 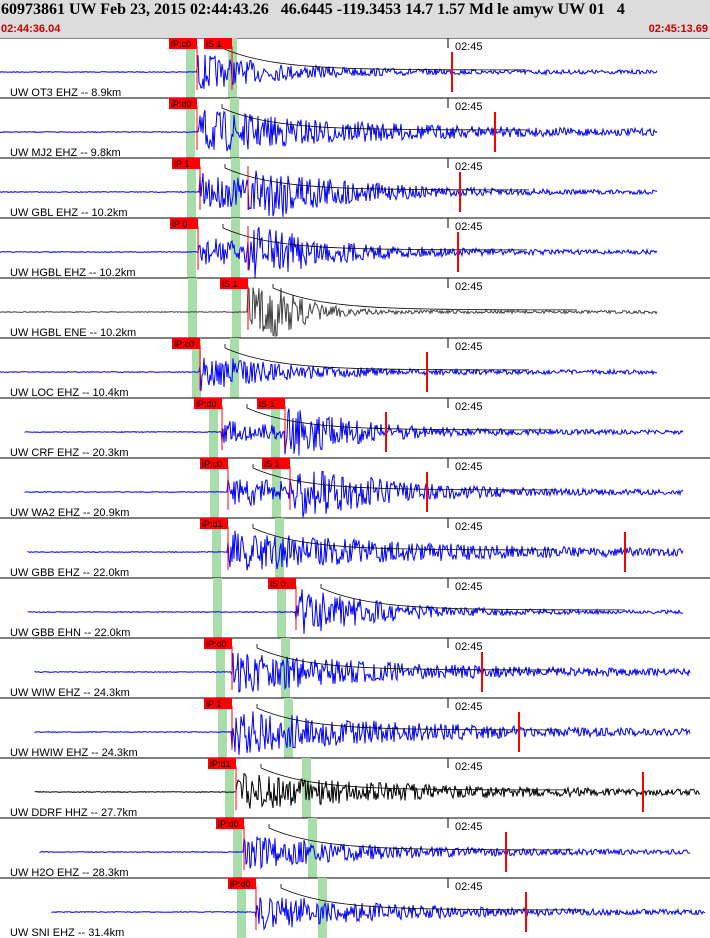 I want to click on station-label: UW WIW EHZ -- 24.3km, so click(x=70, y=693).